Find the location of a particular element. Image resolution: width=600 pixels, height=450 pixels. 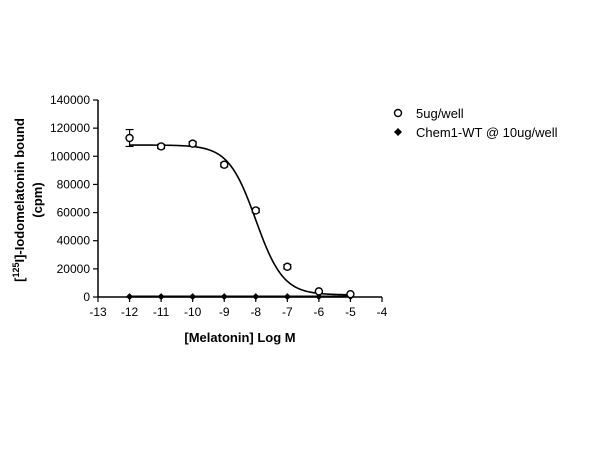

y-axis-title-pre: [ is located at coordinates (19, 279).